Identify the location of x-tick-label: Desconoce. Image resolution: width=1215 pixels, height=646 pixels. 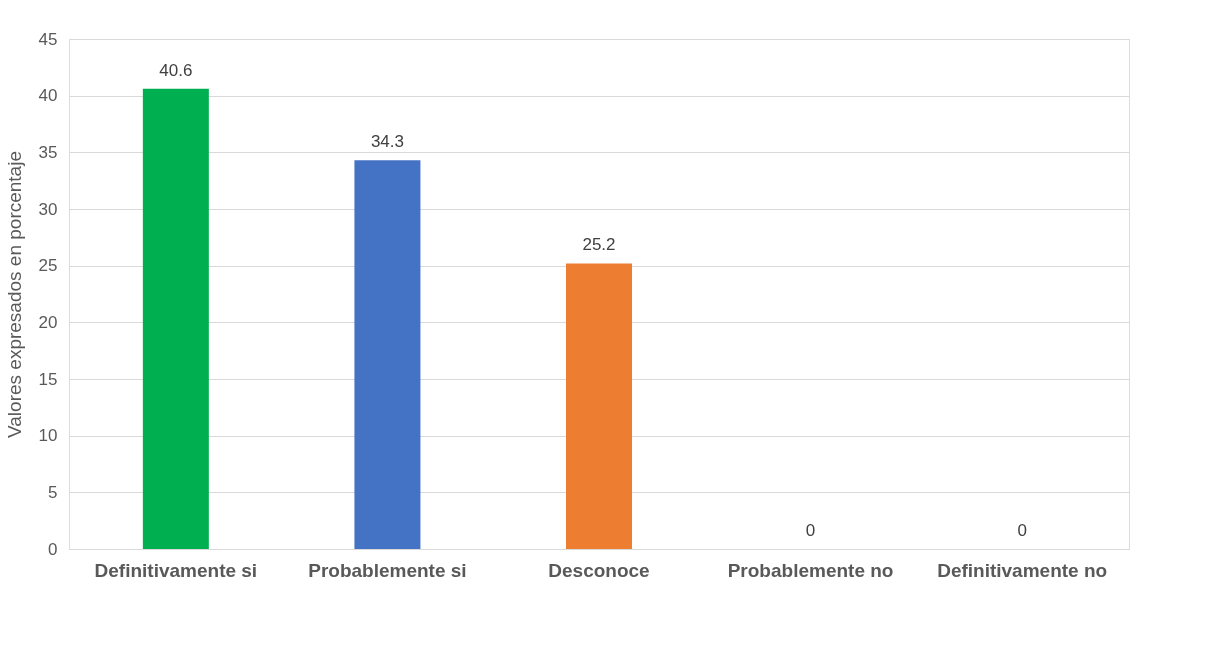
(599, 570).